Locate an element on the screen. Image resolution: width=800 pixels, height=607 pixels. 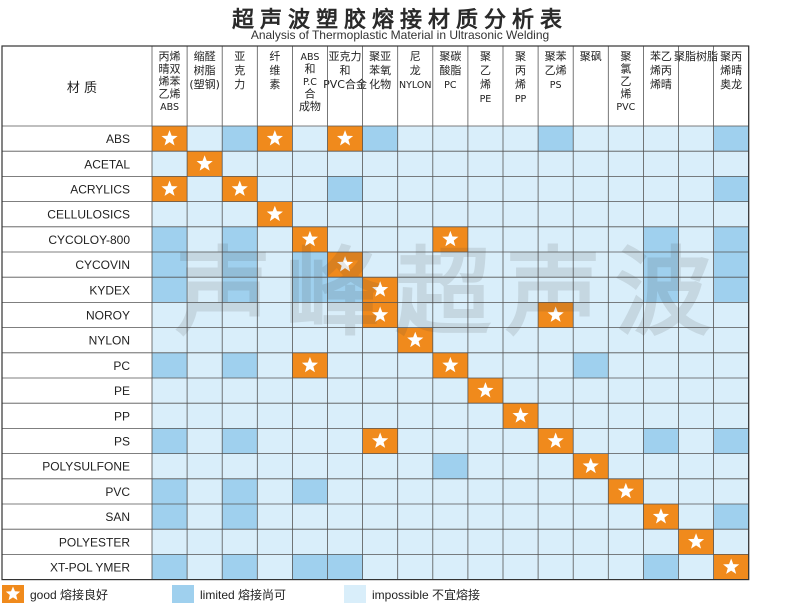
column-header: 酸脂 is located at coordinates (450, 70).